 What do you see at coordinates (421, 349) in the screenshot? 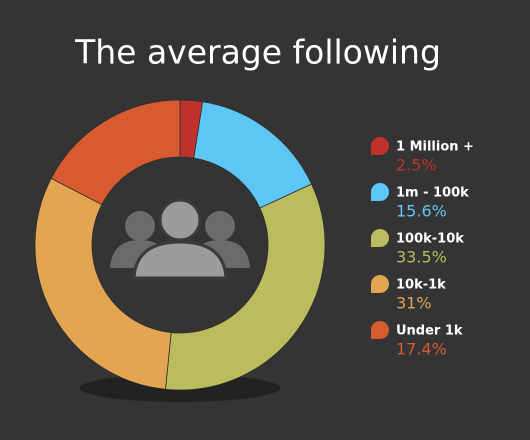
I see `value-label: 17.4%` at bounding box center [421, 349].